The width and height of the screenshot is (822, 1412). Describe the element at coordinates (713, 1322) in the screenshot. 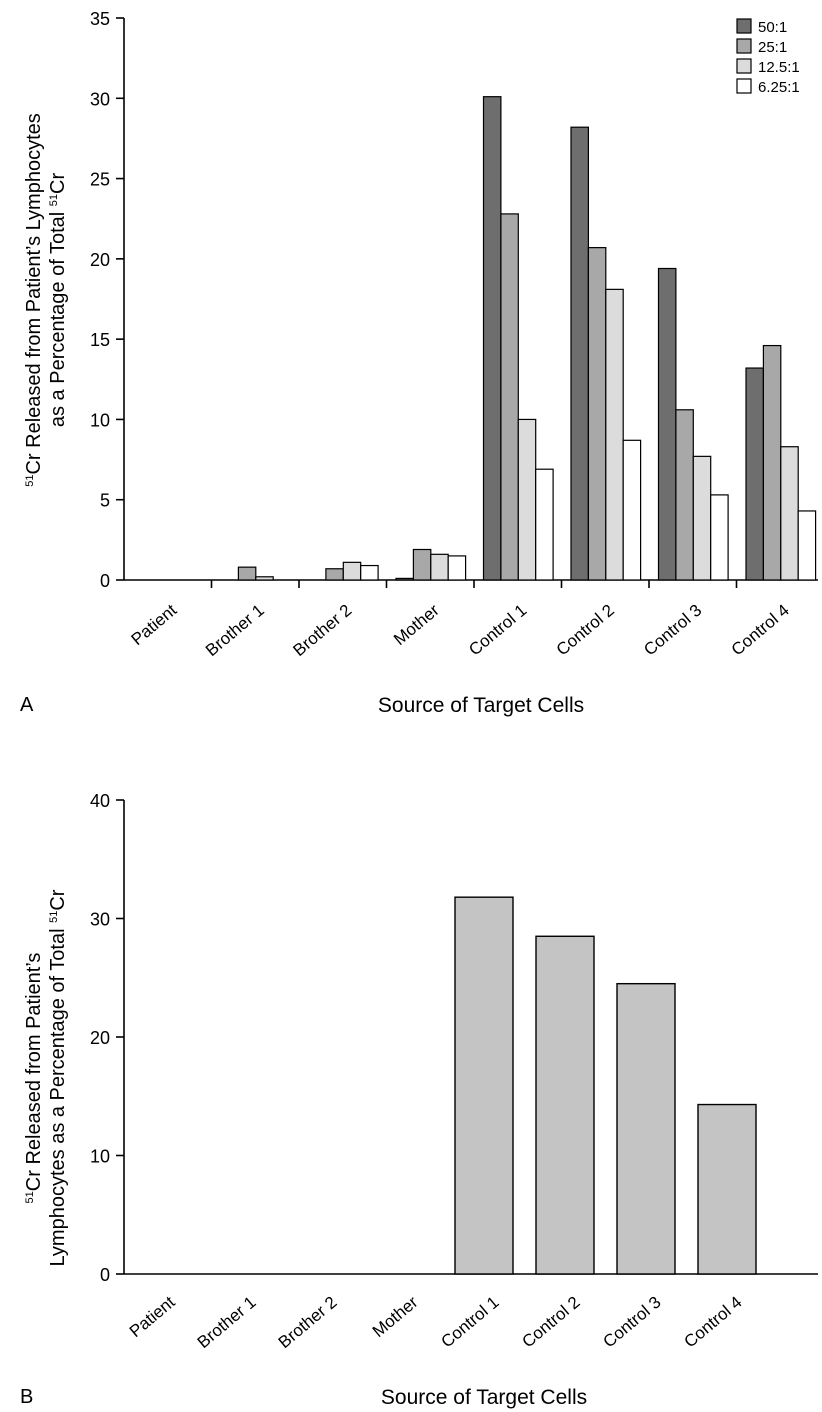

I see `panel-b-category-label: Control 4` at that location.